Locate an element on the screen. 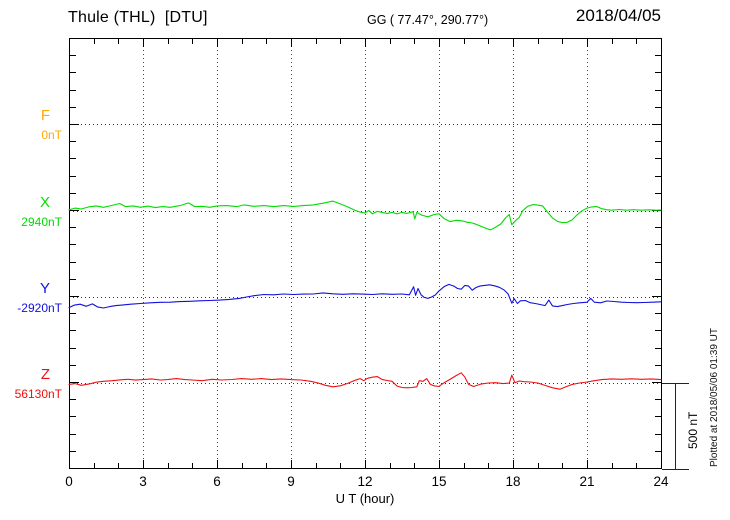 The width and height of the screenshot is (730, 520). channel-label-f: F 0nT is located at coordinates (32, 124).